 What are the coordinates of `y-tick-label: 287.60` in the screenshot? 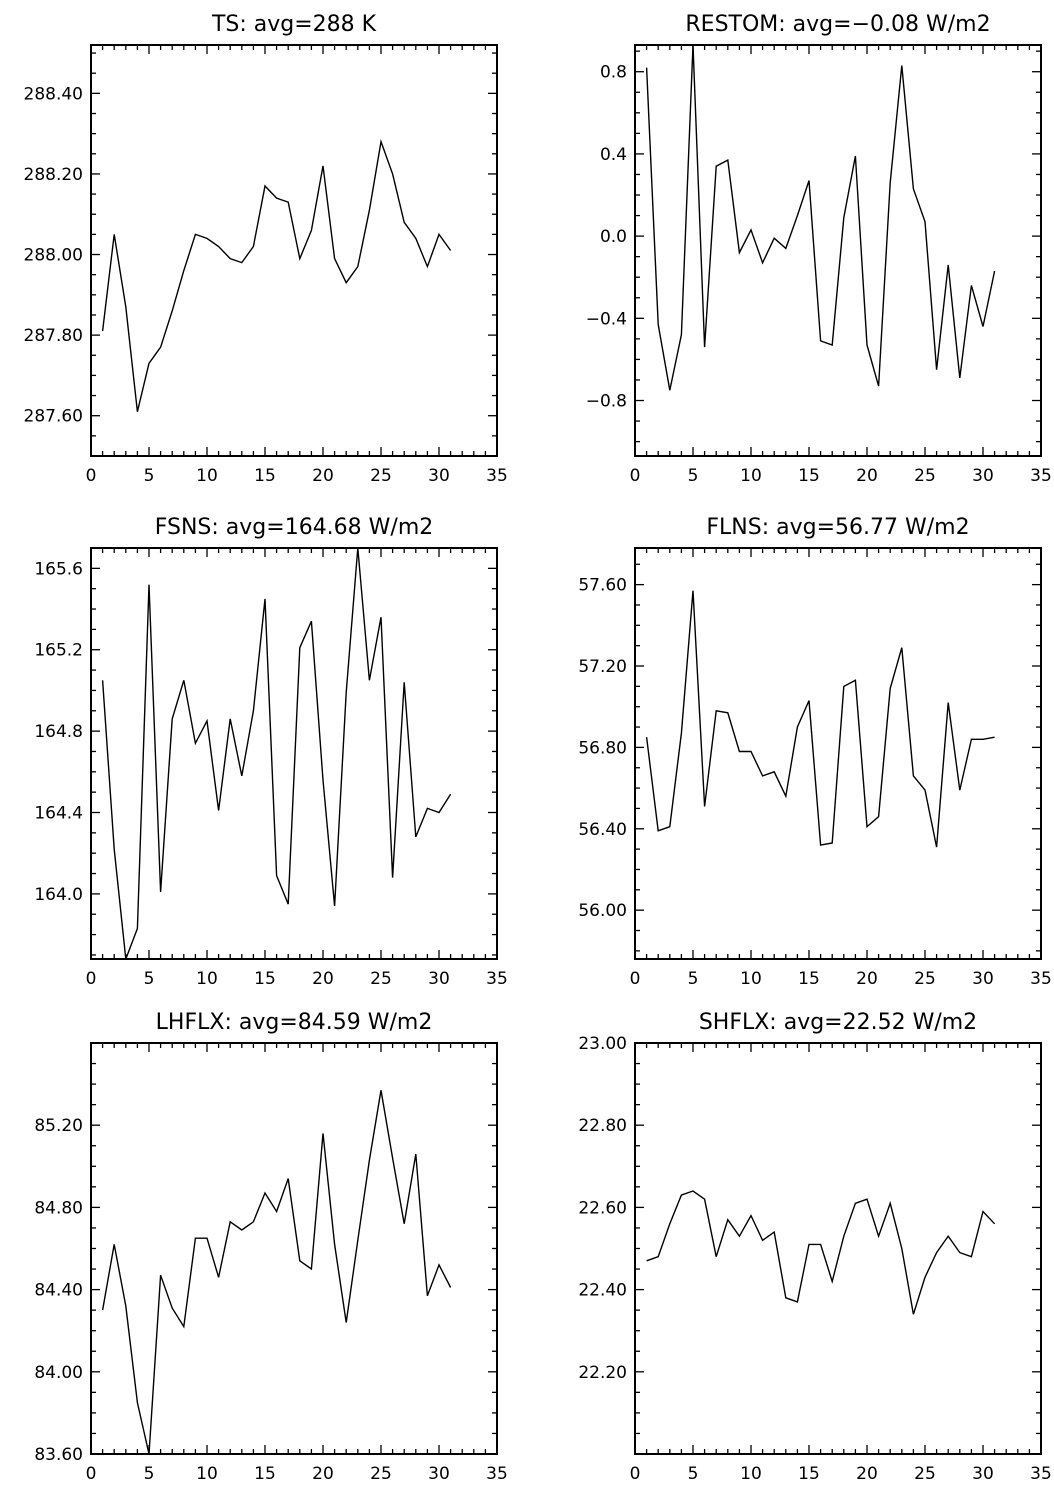 It's located at (53, 417).